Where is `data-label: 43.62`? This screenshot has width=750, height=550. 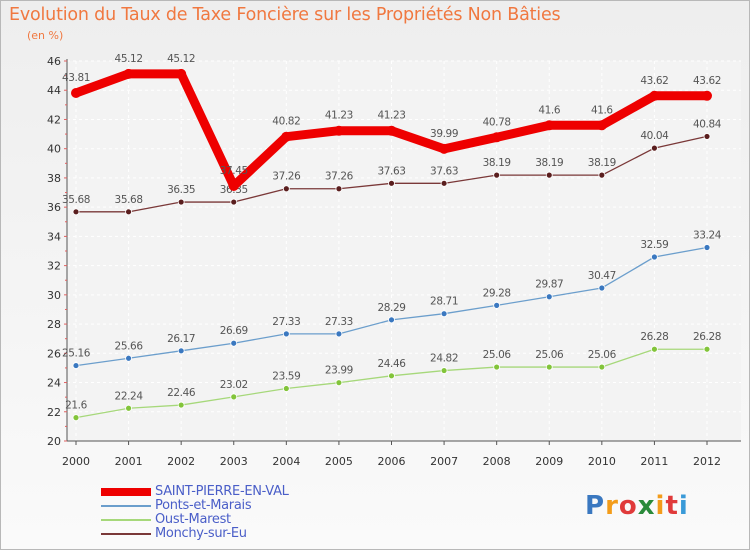
data-label: 43.62 is located at coordinates (654, 81).